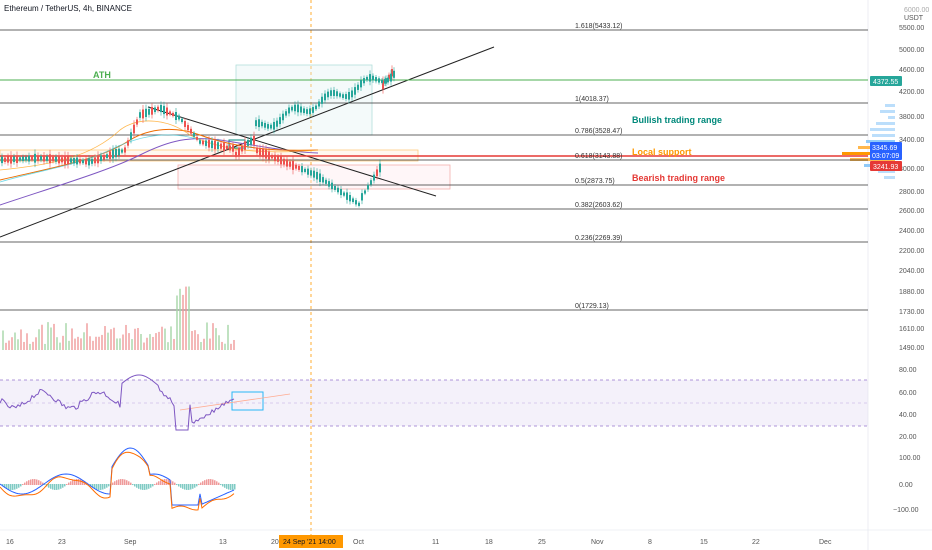 The image size is (932, 550). What do you see at coordinates (911, 329) in the screenshot?
I see `price-tick: 1610.00` at bounding box center [911, 329].